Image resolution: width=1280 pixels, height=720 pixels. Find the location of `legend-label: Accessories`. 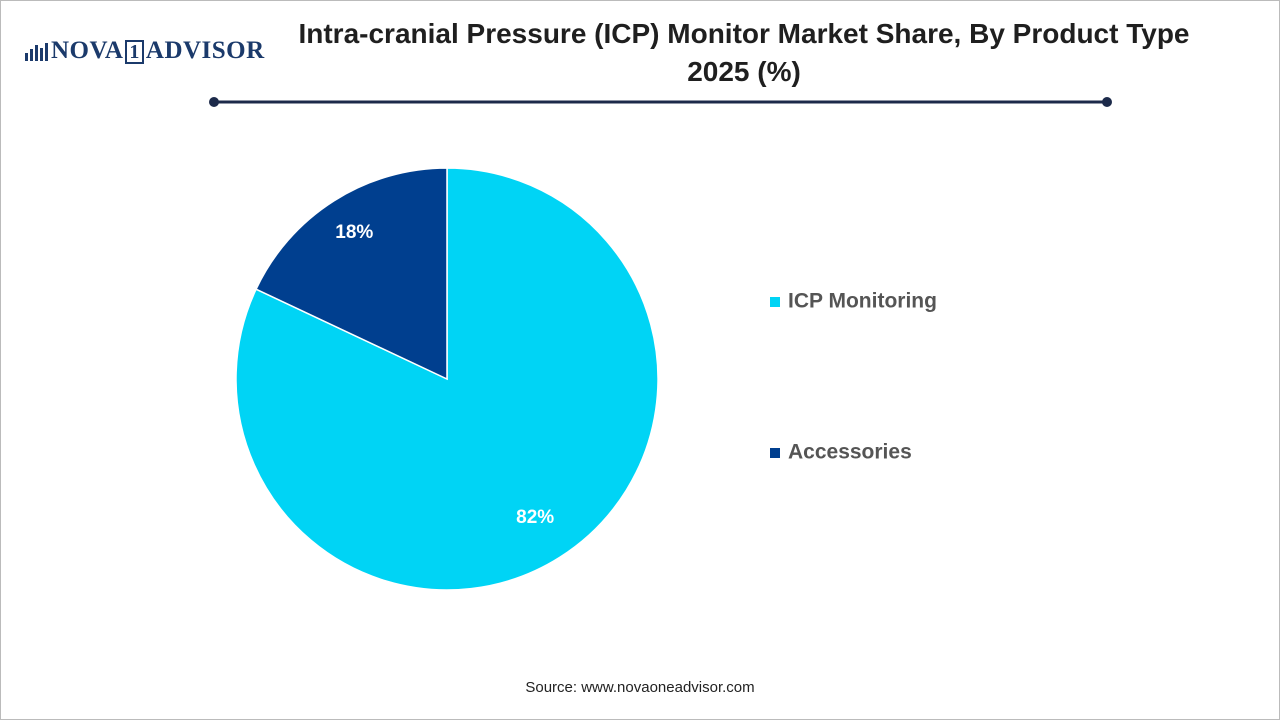

legend-label: Accessories is located at coordinates (850, 452).